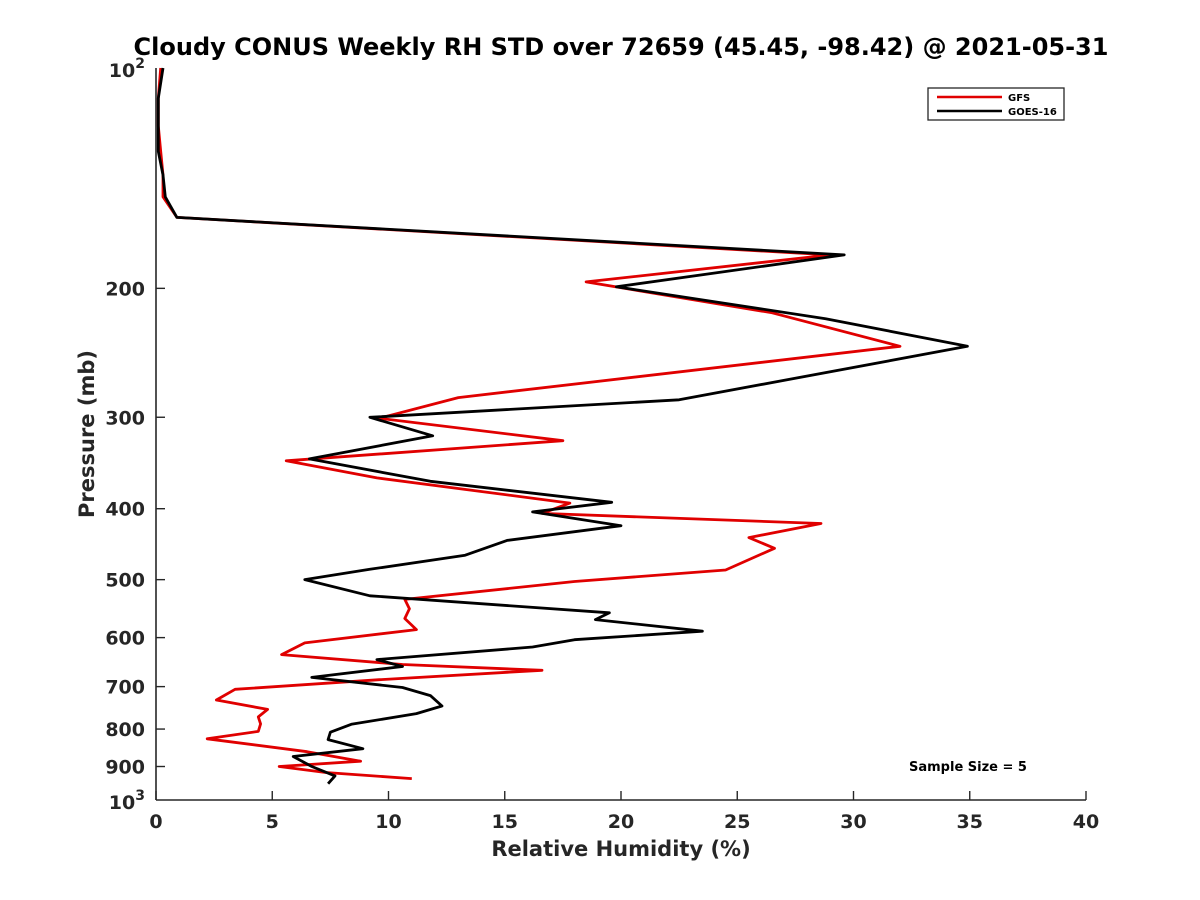  Describe the element at coordinates (125, 730) in the screenshot. I see `y-tick-label: 800` at that location.